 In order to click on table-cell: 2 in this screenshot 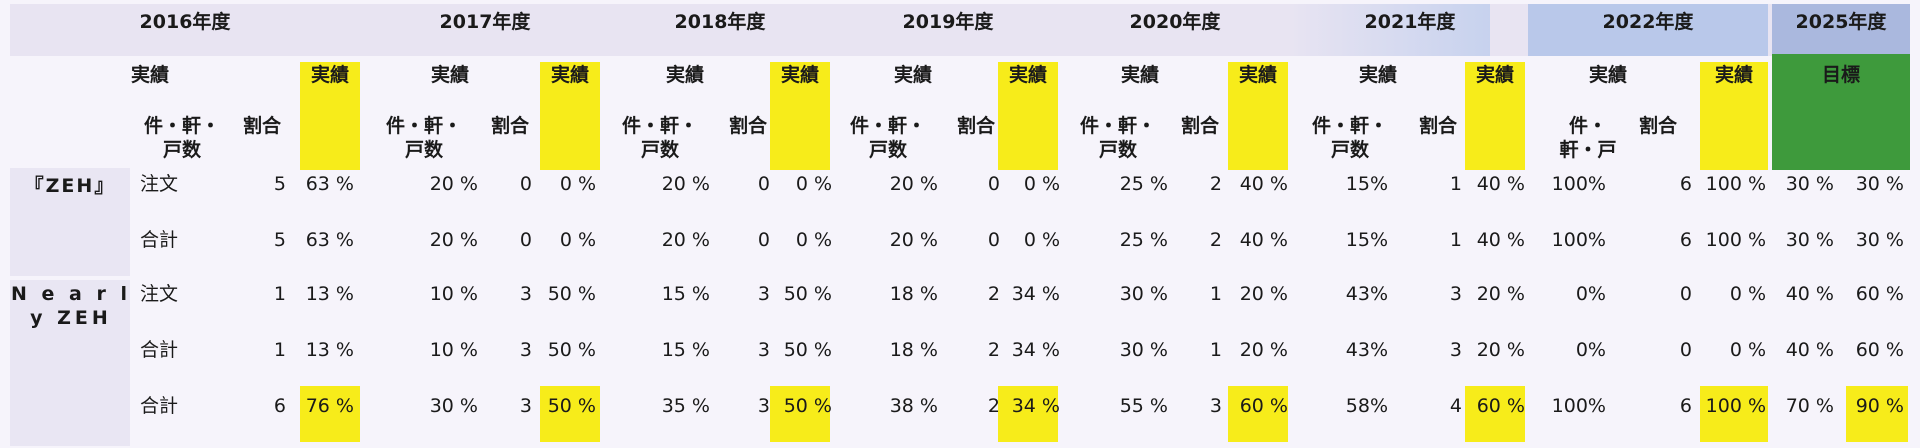, I will do `click(993, 406)`.